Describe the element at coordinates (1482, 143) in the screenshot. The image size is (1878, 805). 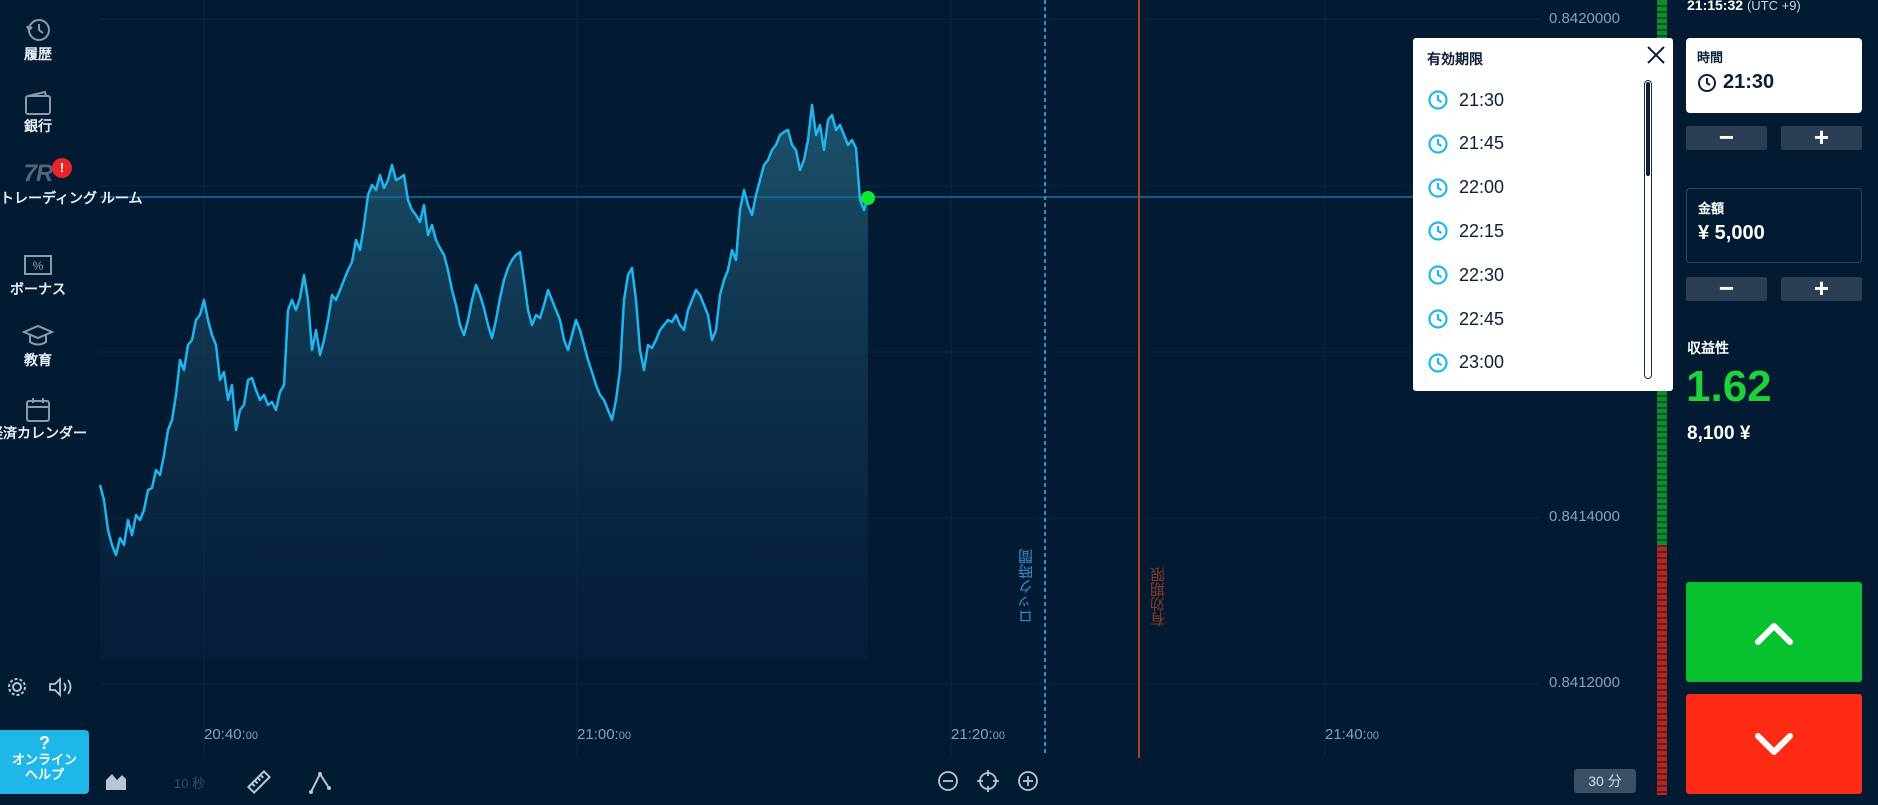
I see `expiry-option-label: 21:45` at that location.